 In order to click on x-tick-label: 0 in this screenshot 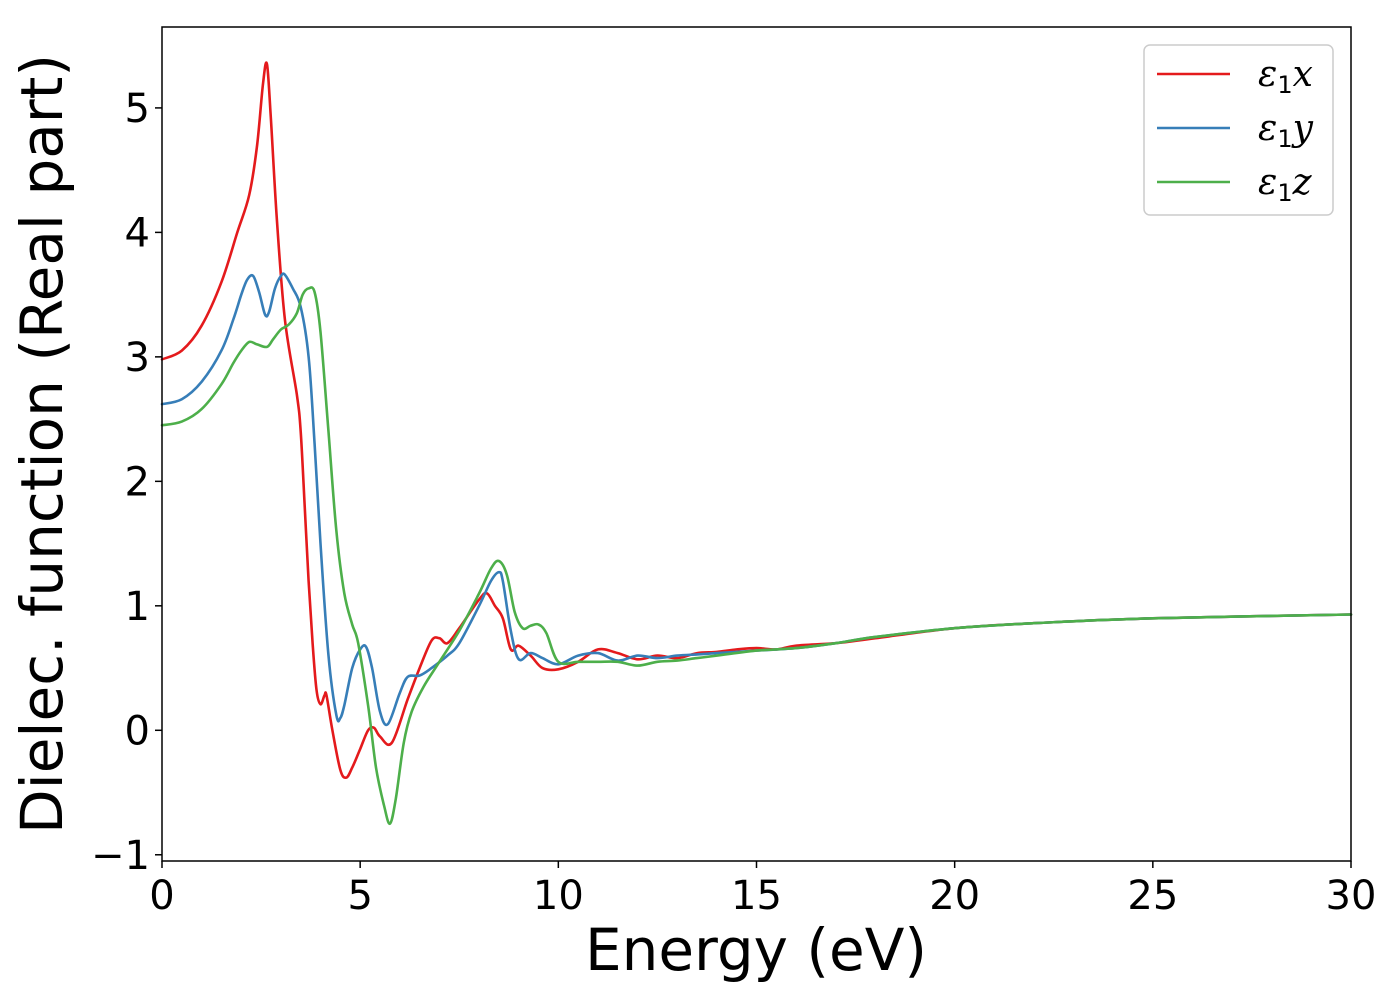, I will do `click(161, 896)`.